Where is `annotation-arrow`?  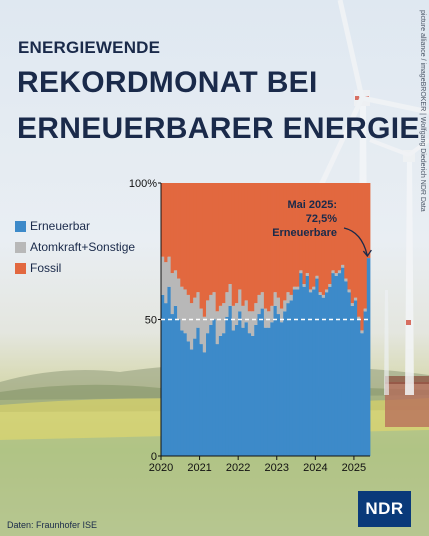 annotation-arrow is located at coordinates (356, 242).